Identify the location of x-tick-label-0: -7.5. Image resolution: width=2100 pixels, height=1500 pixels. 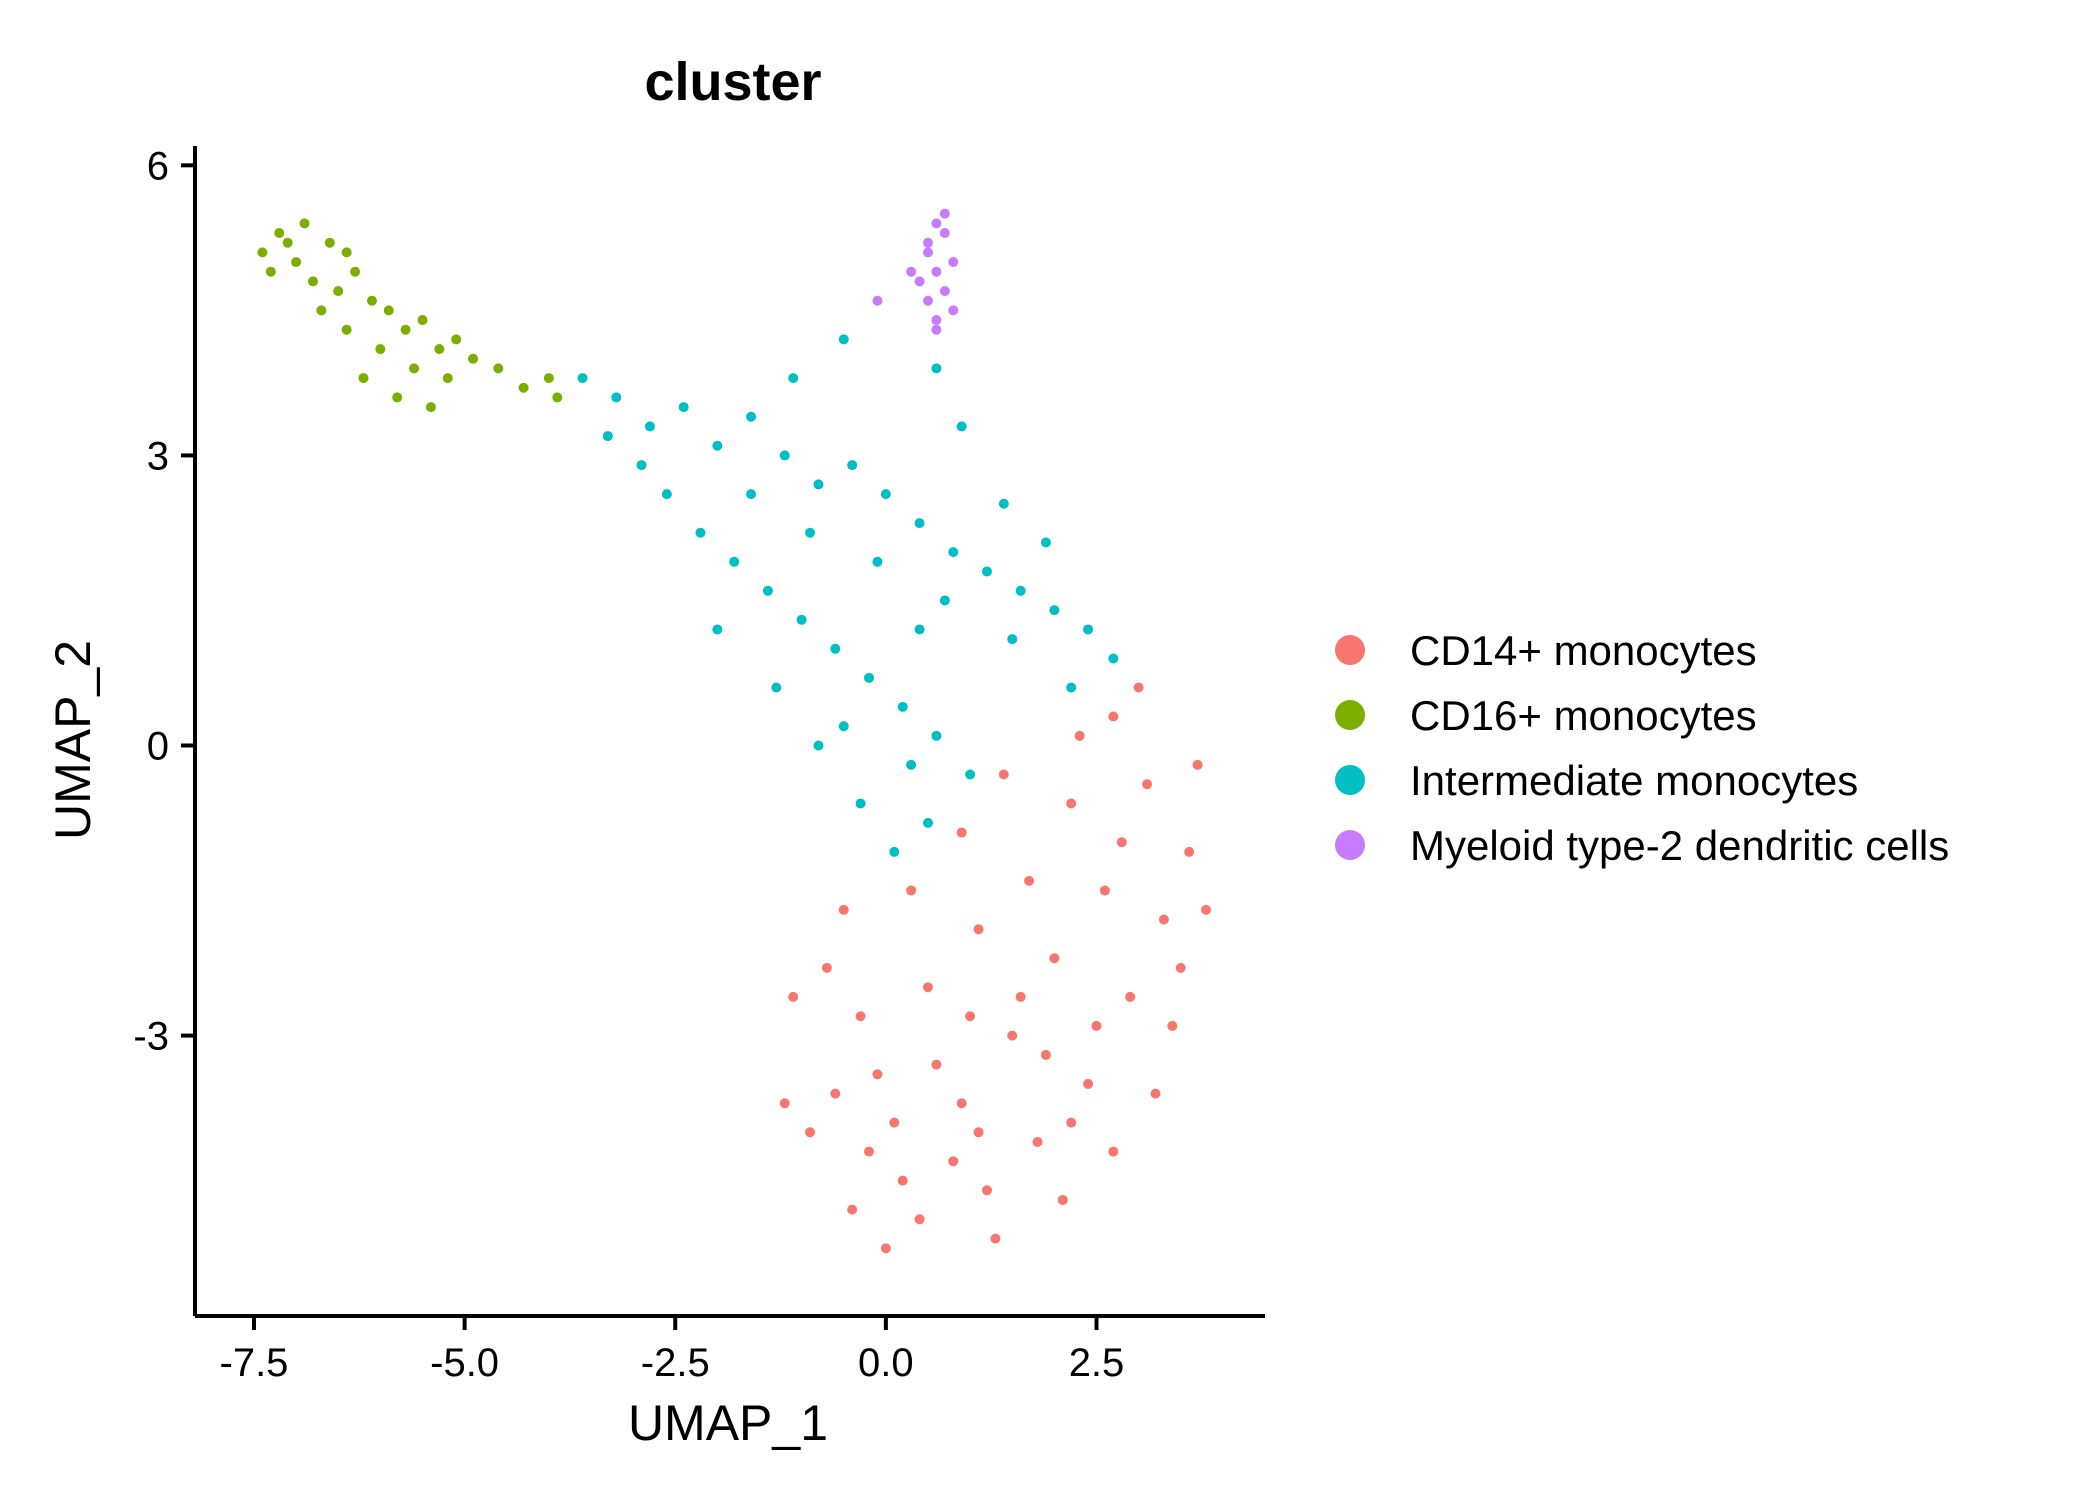
(254, 1363).